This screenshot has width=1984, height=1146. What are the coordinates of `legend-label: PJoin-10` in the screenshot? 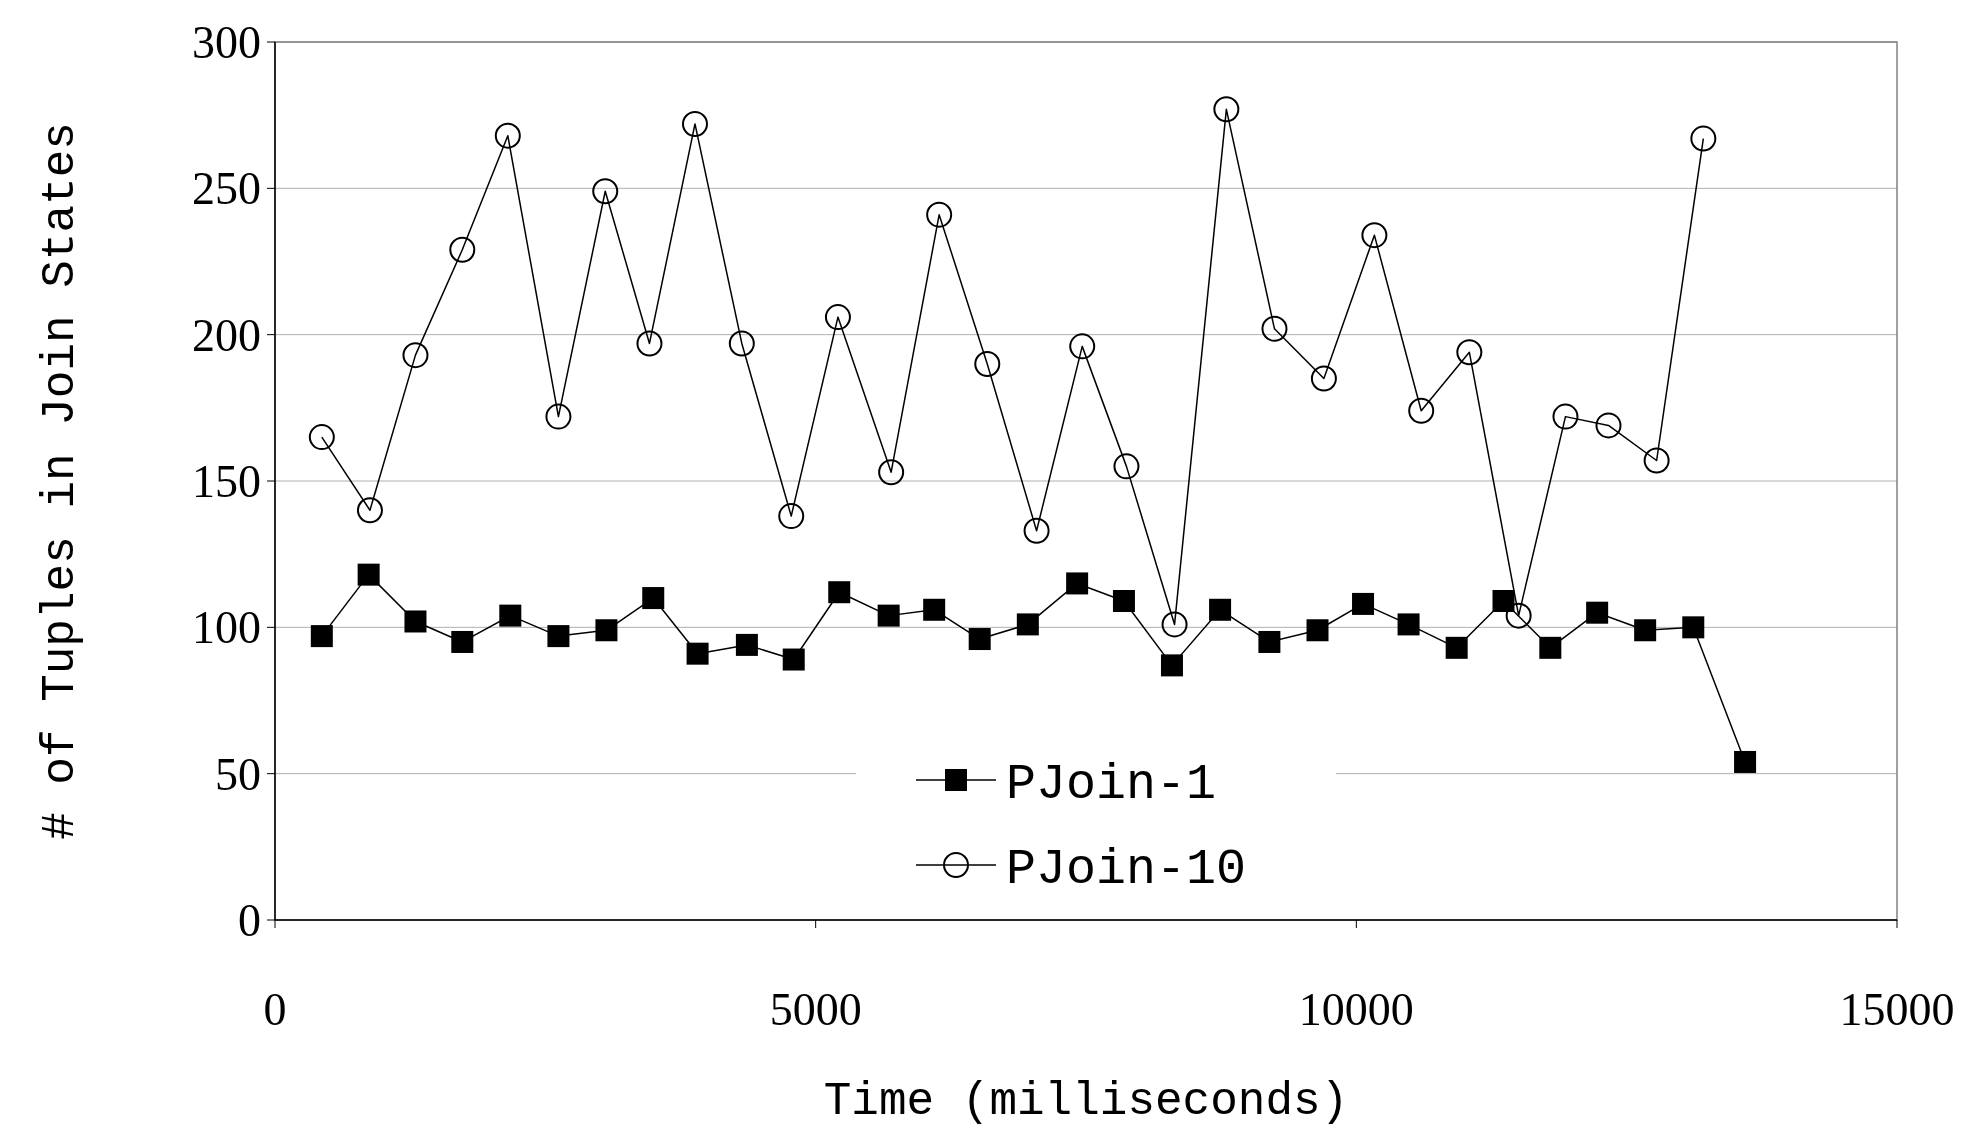 It's located at (1126, 869).